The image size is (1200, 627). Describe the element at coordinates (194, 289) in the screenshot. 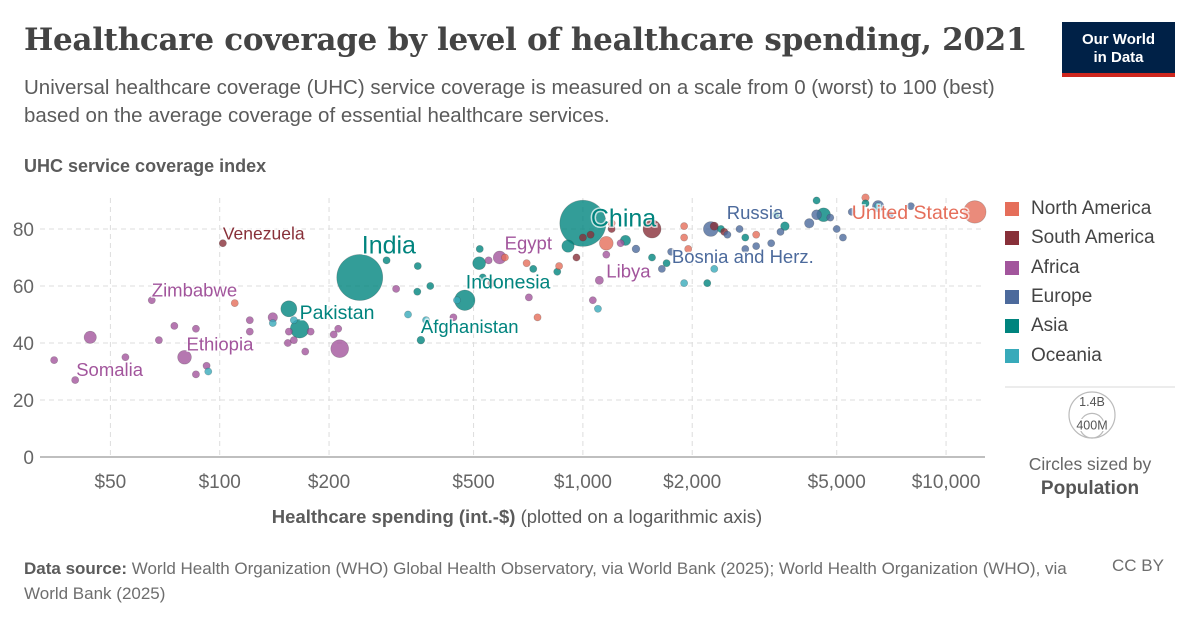

I see `point-label: Zimbabwe` at that location.